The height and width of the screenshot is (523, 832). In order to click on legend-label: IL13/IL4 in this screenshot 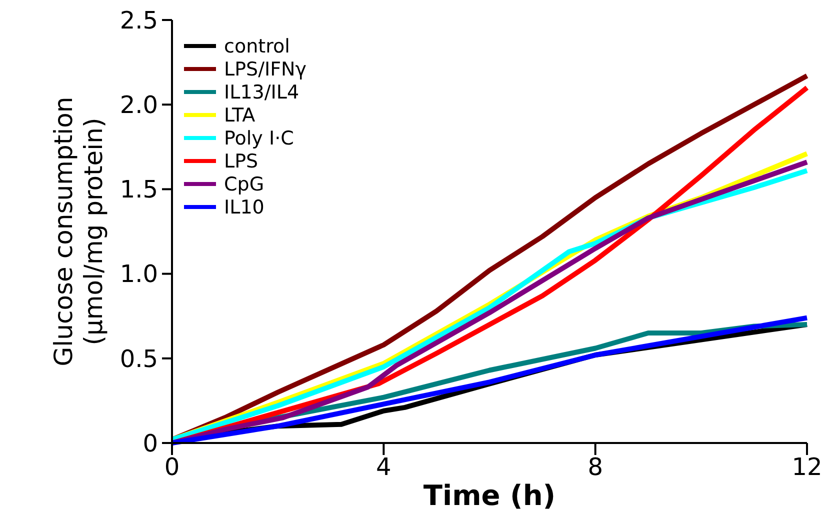, I will do `click(262, 93)`.